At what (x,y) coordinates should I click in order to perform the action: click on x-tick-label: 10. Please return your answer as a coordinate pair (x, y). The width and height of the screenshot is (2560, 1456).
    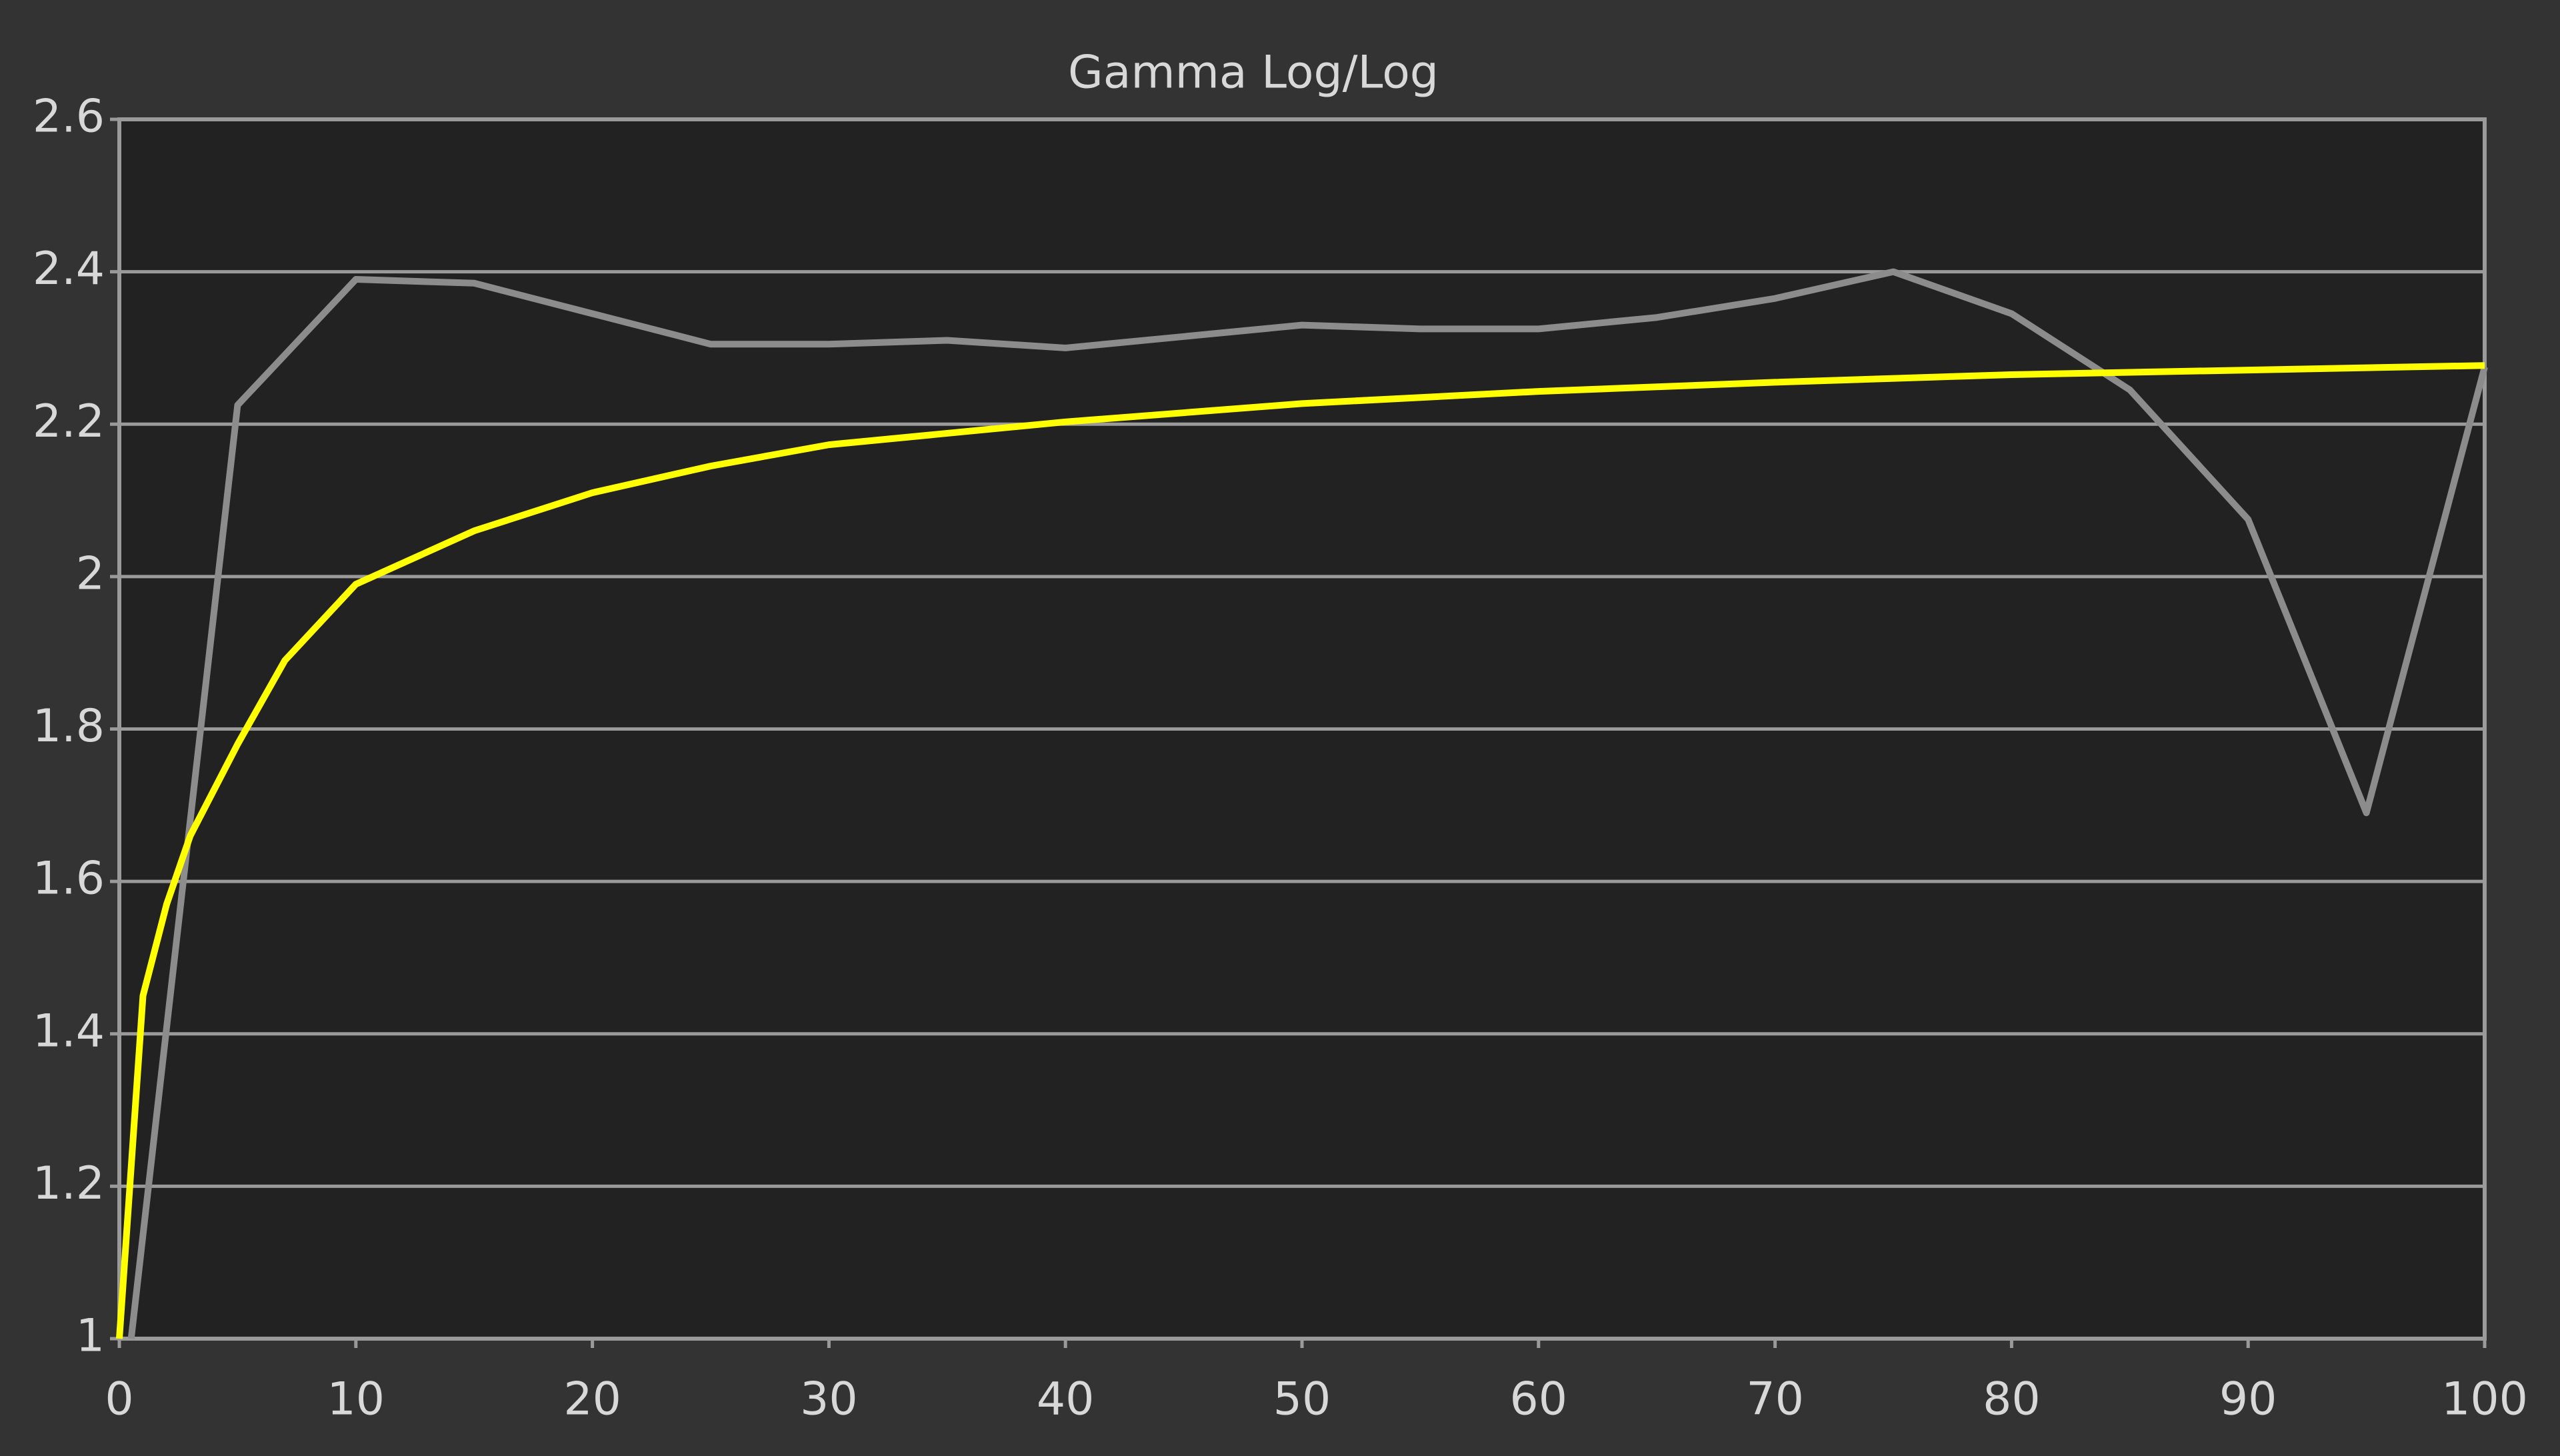
    Looking at the image, I should click on (356, 1399).